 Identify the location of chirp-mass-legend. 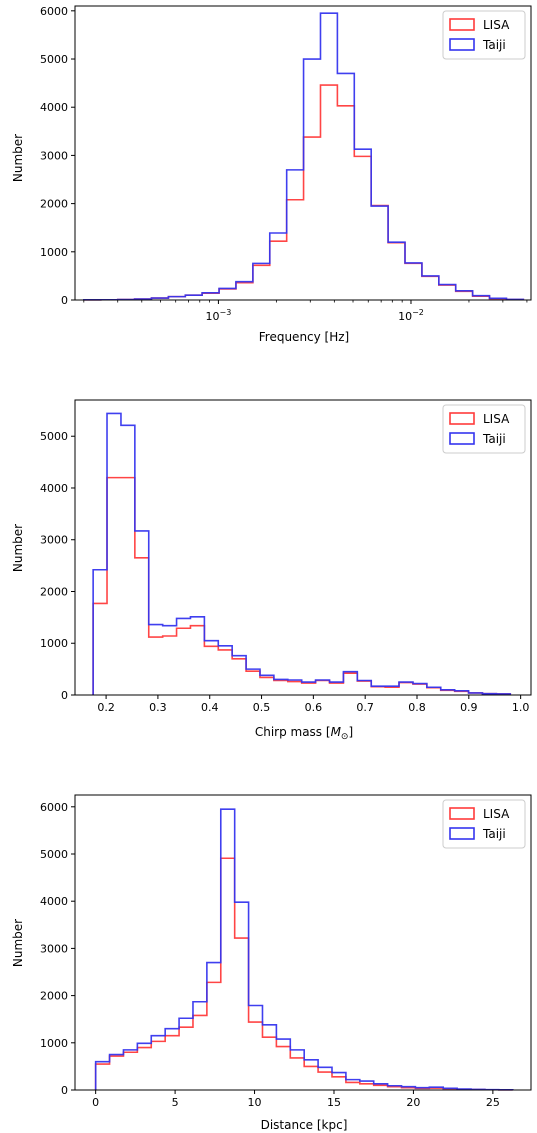
(484, 429).